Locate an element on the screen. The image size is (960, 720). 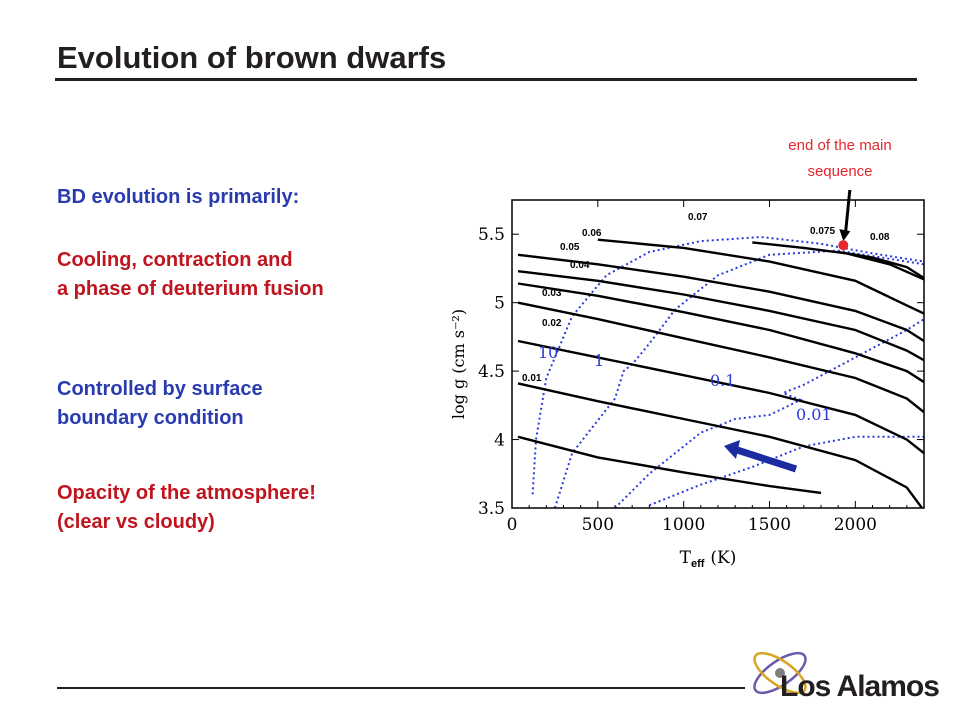
y-tick-label: 5 is located at coordinates (499, 304).